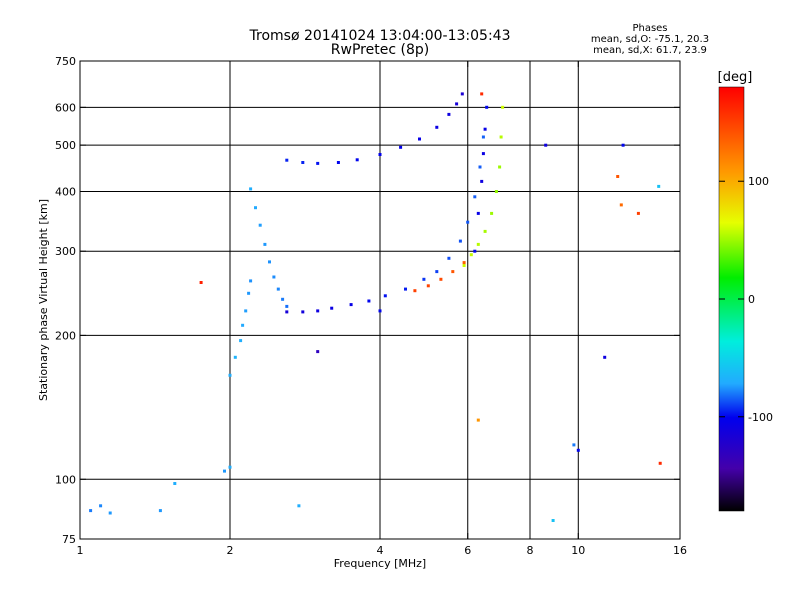 The image size is (800, 600). What do you see at coordinates (735, 77) in the screenshot?
I see `colorbar-label: [deg]` at bounding box center [735, 77].